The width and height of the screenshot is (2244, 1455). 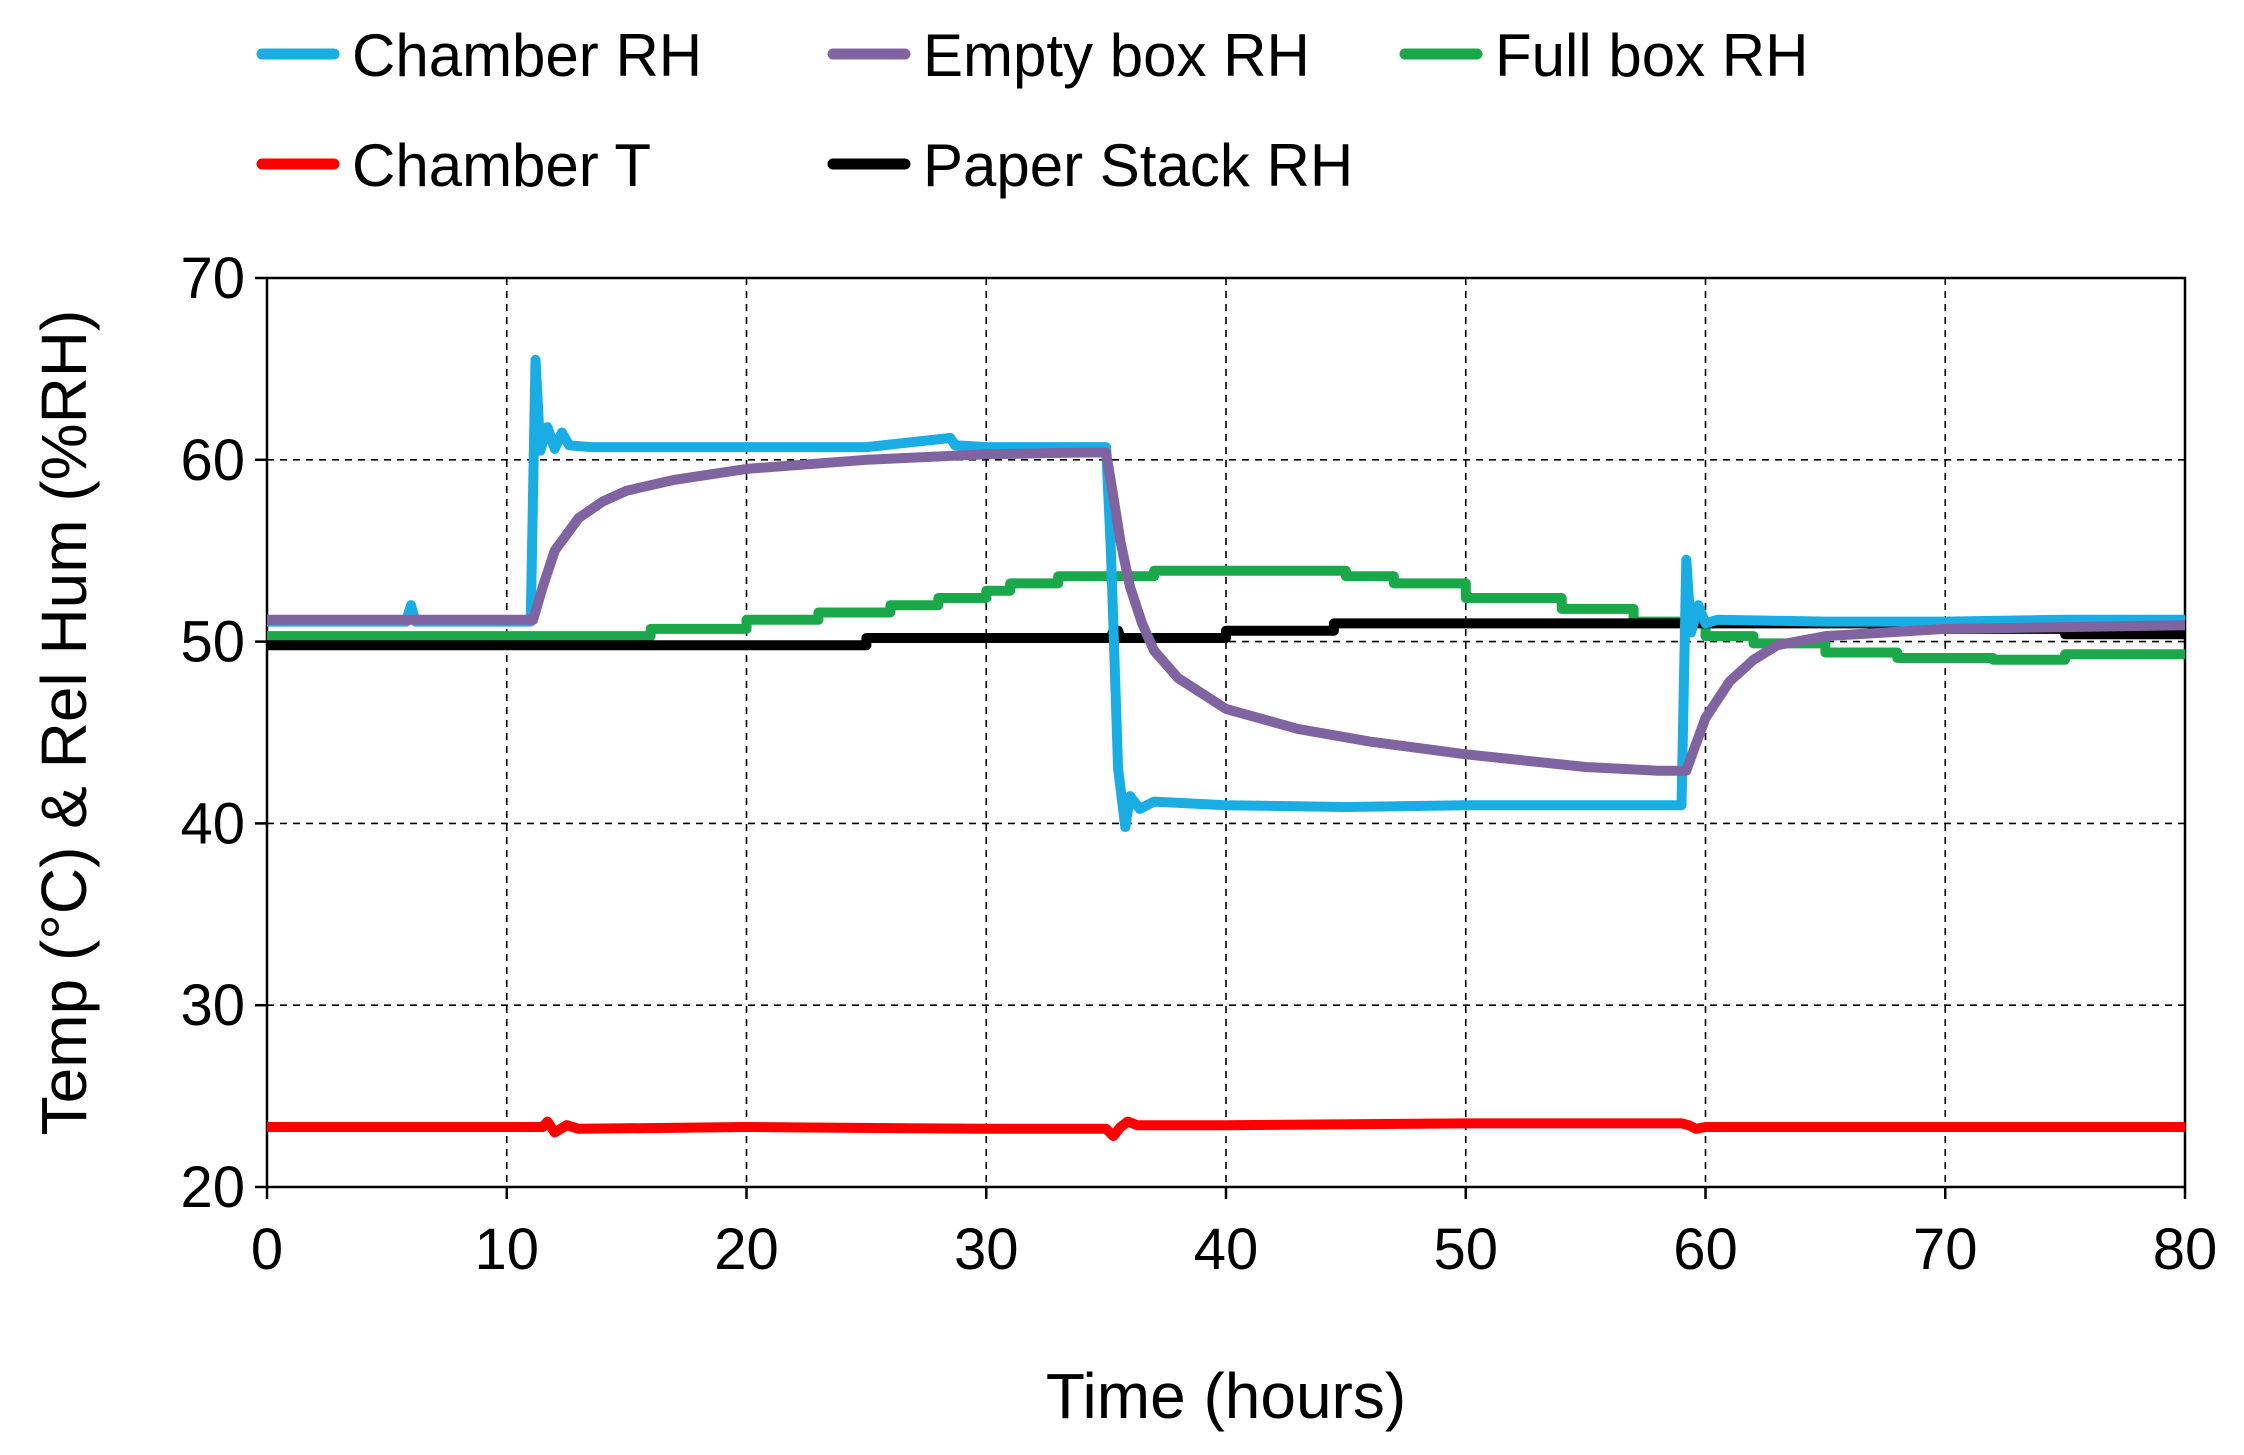 What do you see at coordinates (1465, 1249) in the screenshot?
I see `x-tick-label: 50` at bounding box center [1465, 1249].